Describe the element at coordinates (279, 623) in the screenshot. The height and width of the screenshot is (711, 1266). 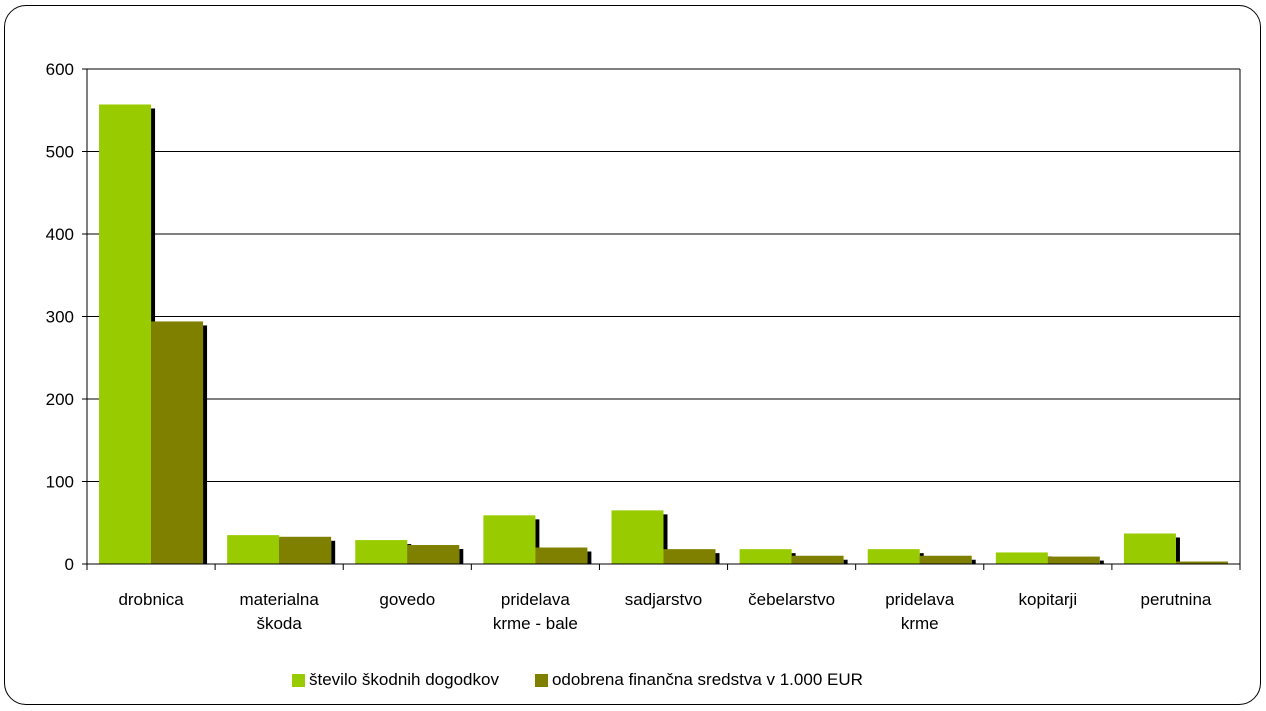
I see `x-category-label: škoda` at that location.